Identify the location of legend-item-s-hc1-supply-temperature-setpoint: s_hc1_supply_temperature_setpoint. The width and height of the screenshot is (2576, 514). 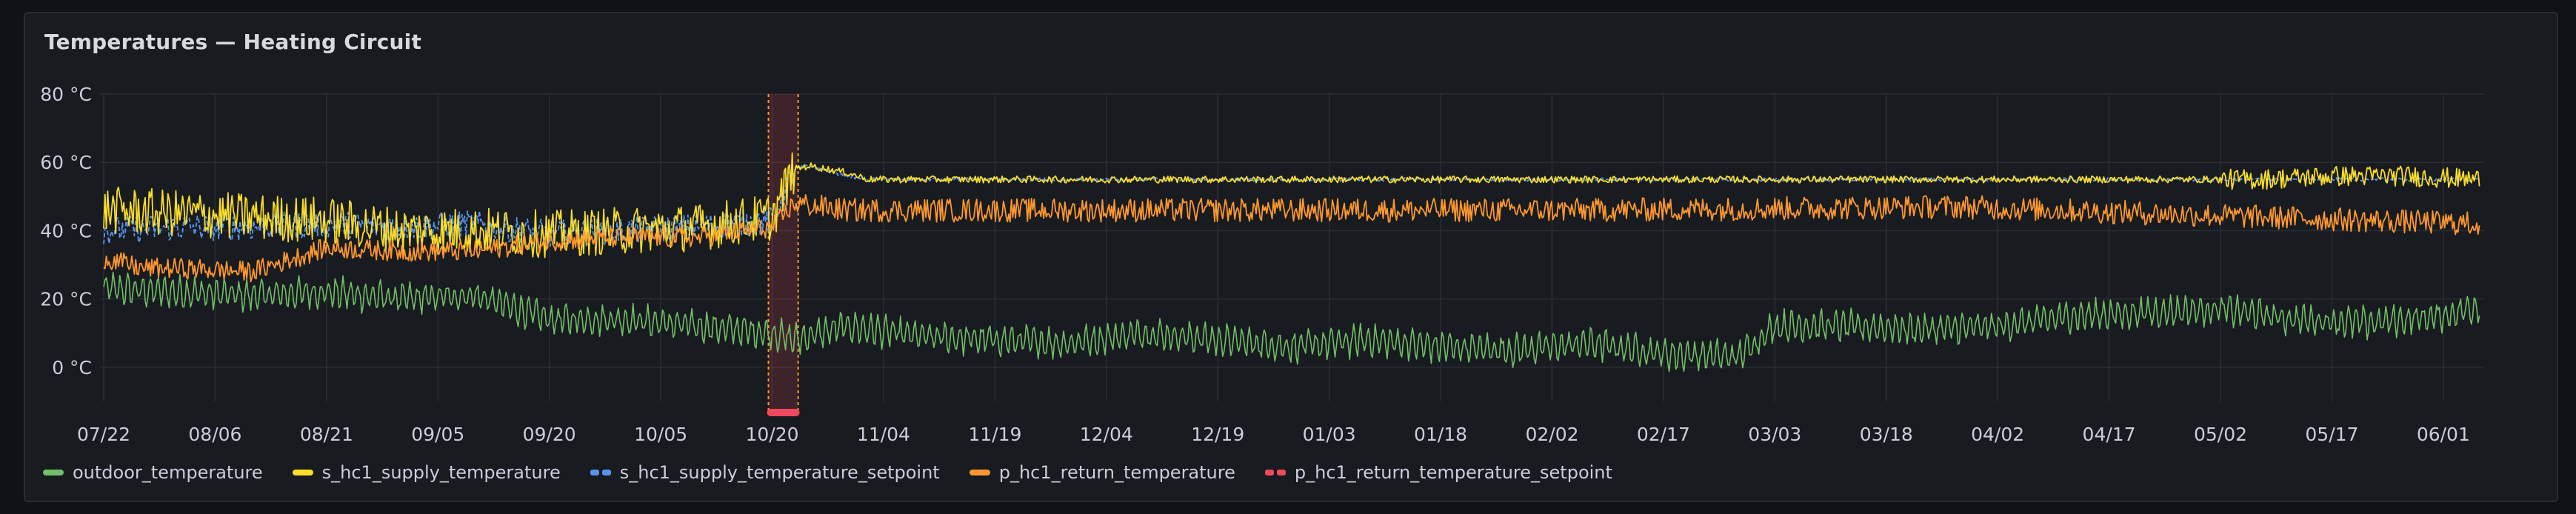
(765, 473).